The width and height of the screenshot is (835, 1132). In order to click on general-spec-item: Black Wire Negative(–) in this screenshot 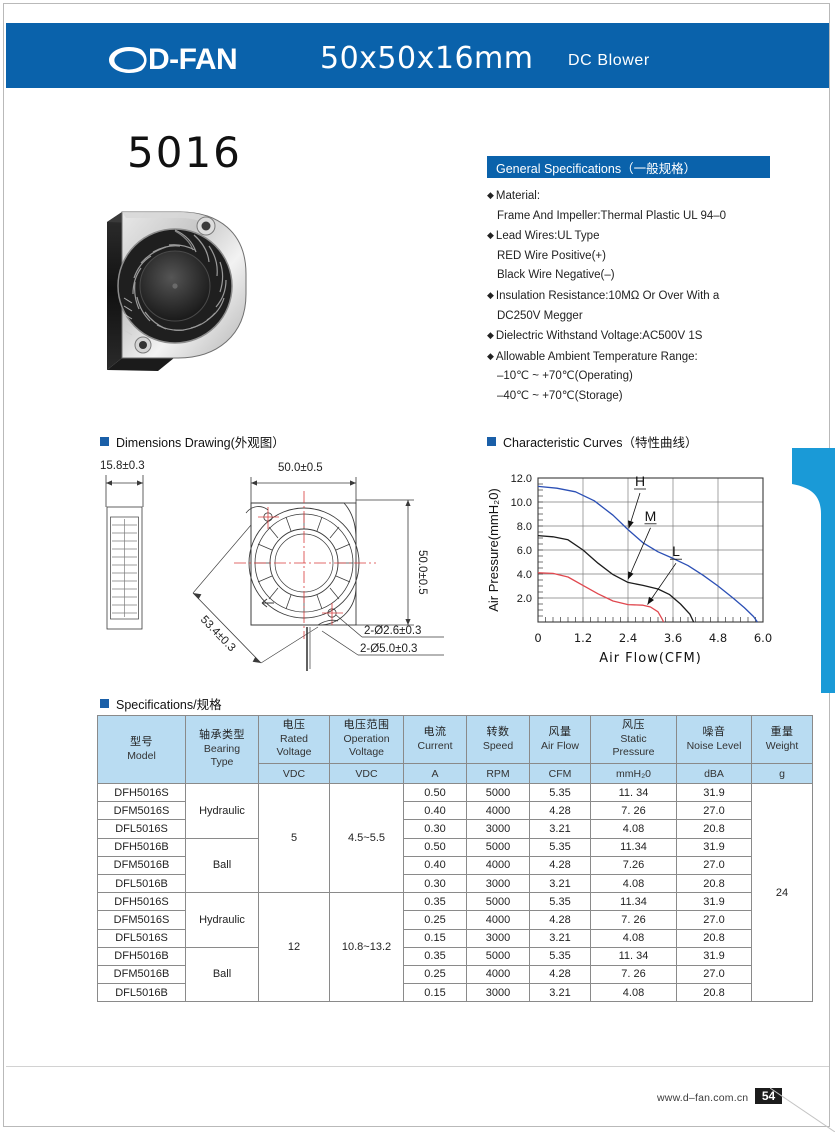, I will do `click(637, 276)`.